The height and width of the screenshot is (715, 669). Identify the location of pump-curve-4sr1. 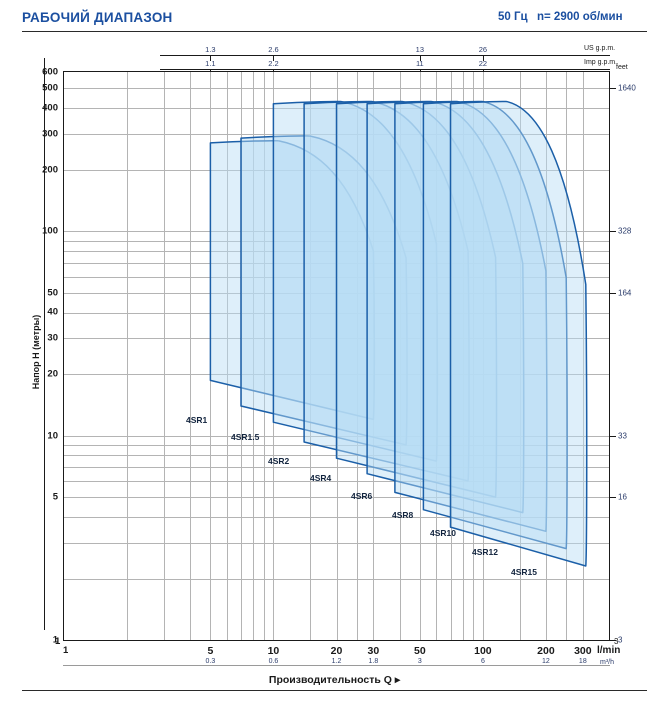
(292, 280).